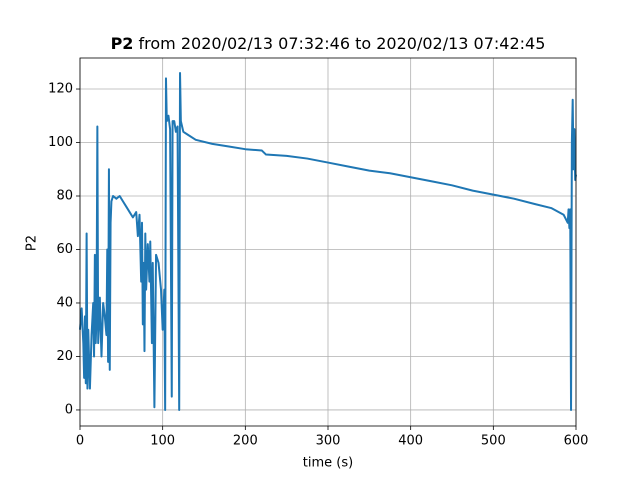  What do you see at coordinates (328, 463) in the screenshot?
I see `x-axis-label: time (s)` at bounding box center [328, 463].